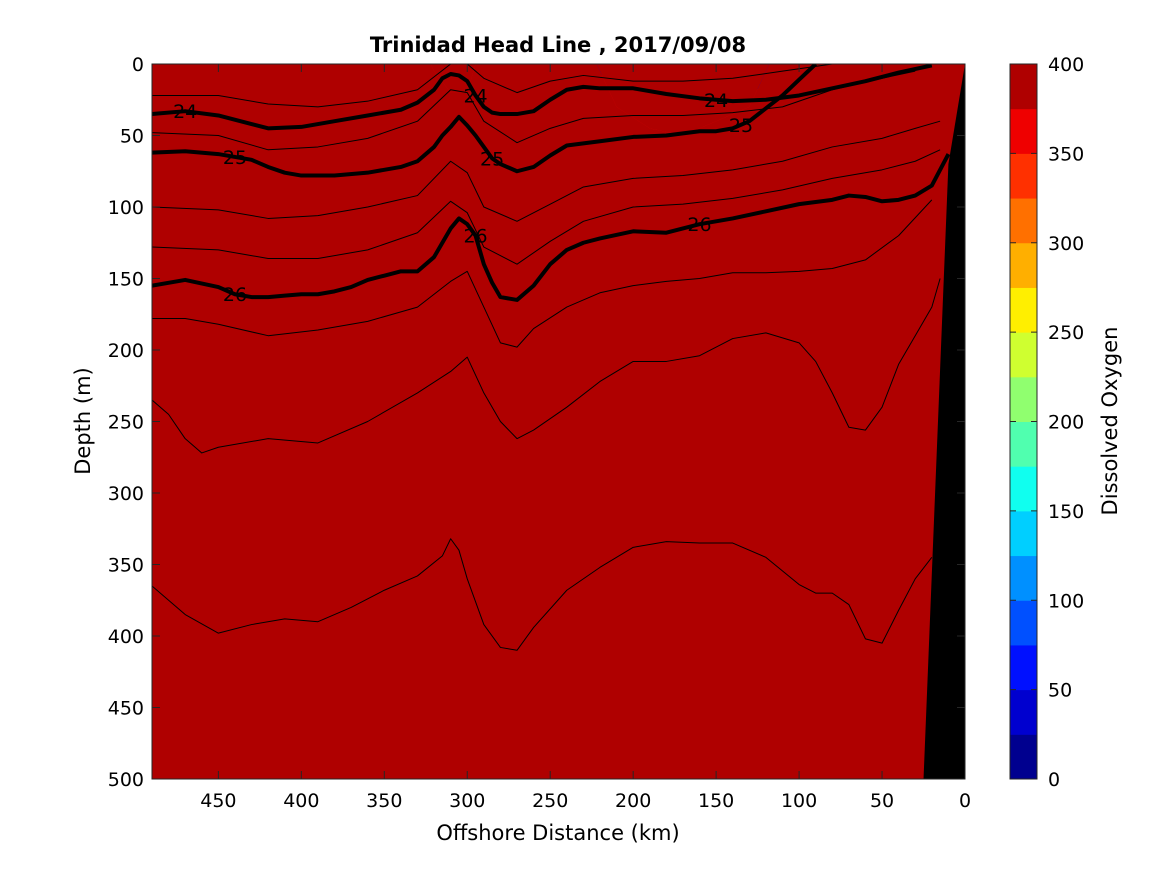 This screenshot has width=1167, height=875. I want to click on y-tick-label: 250, so click(126, 423).